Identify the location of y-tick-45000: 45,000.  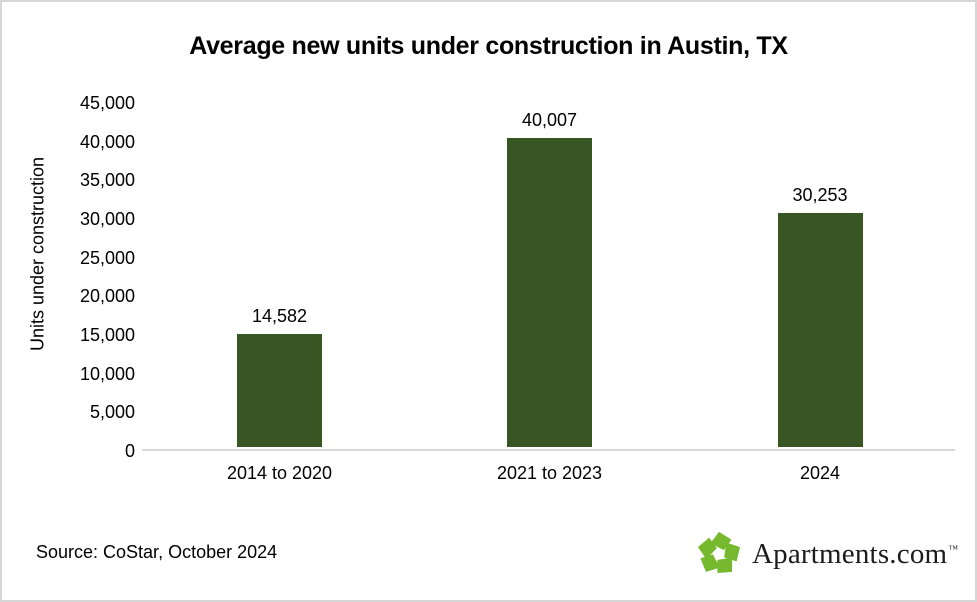
(107, 103).